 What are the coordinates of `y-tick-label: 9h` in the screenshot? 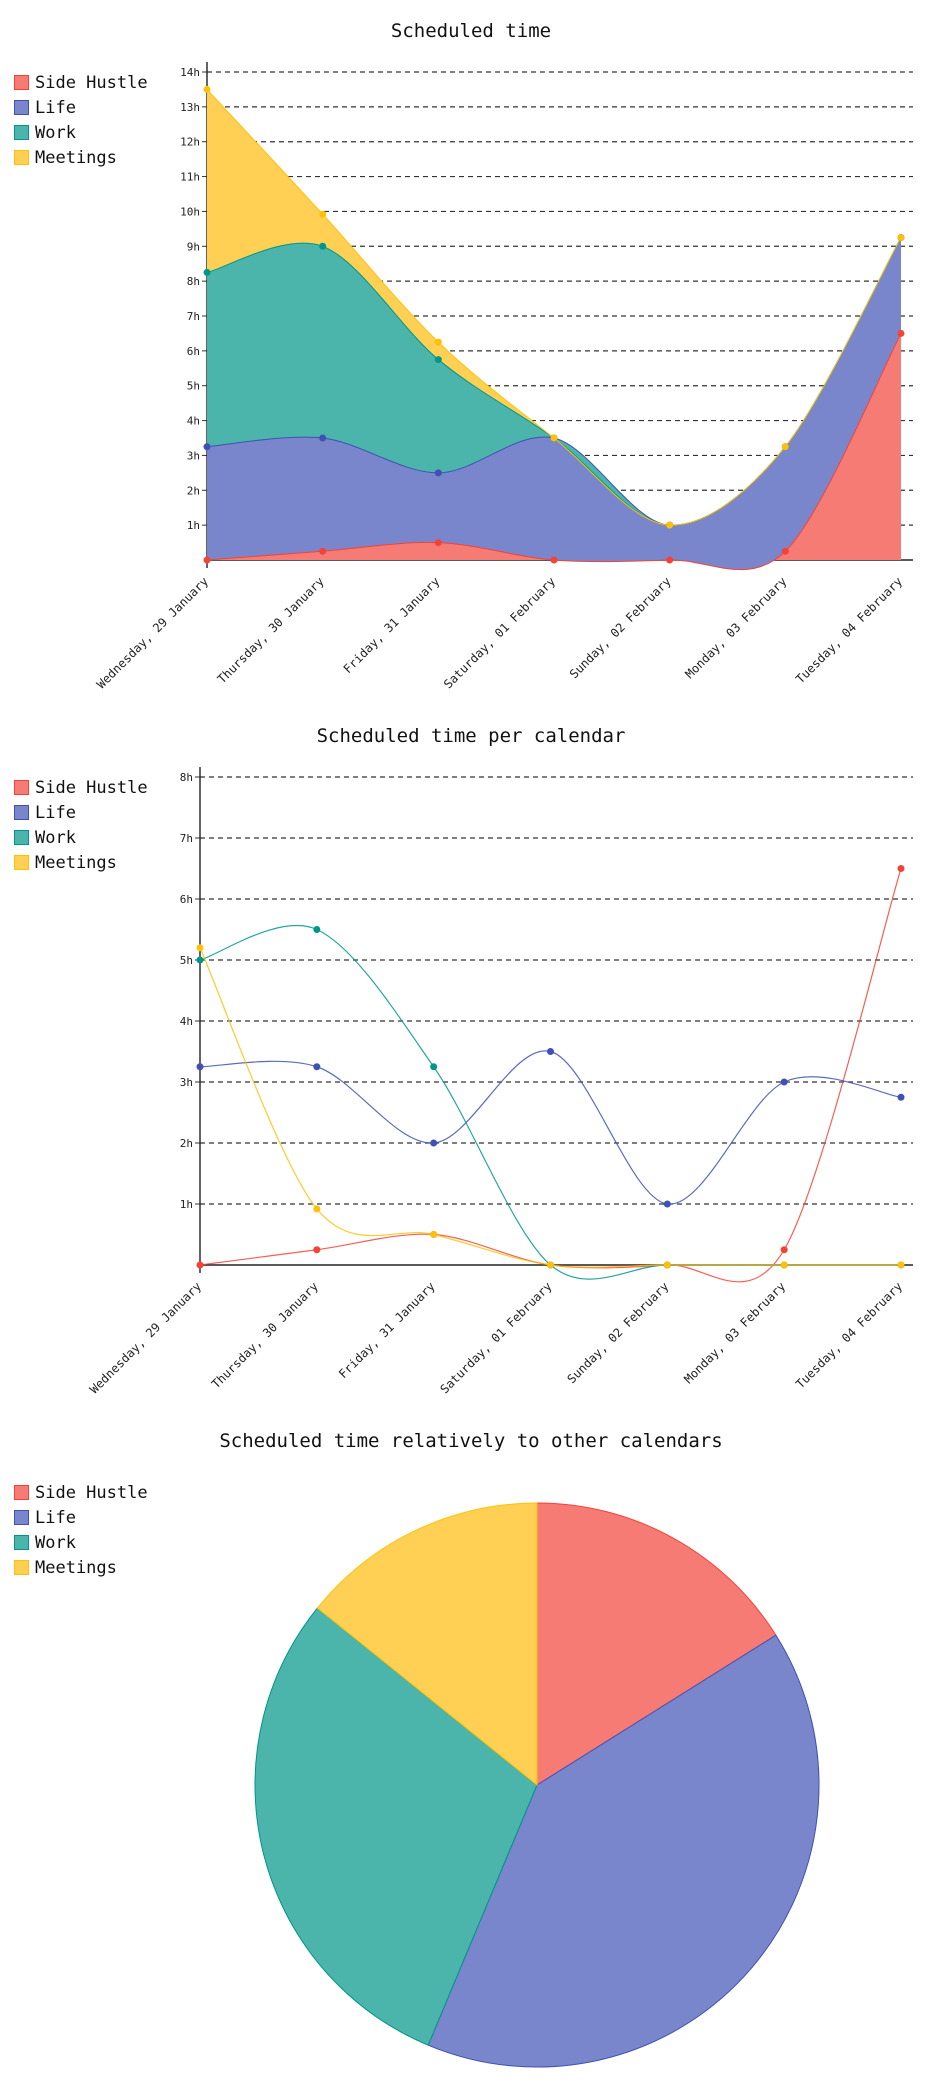 It's located at (193, 246).